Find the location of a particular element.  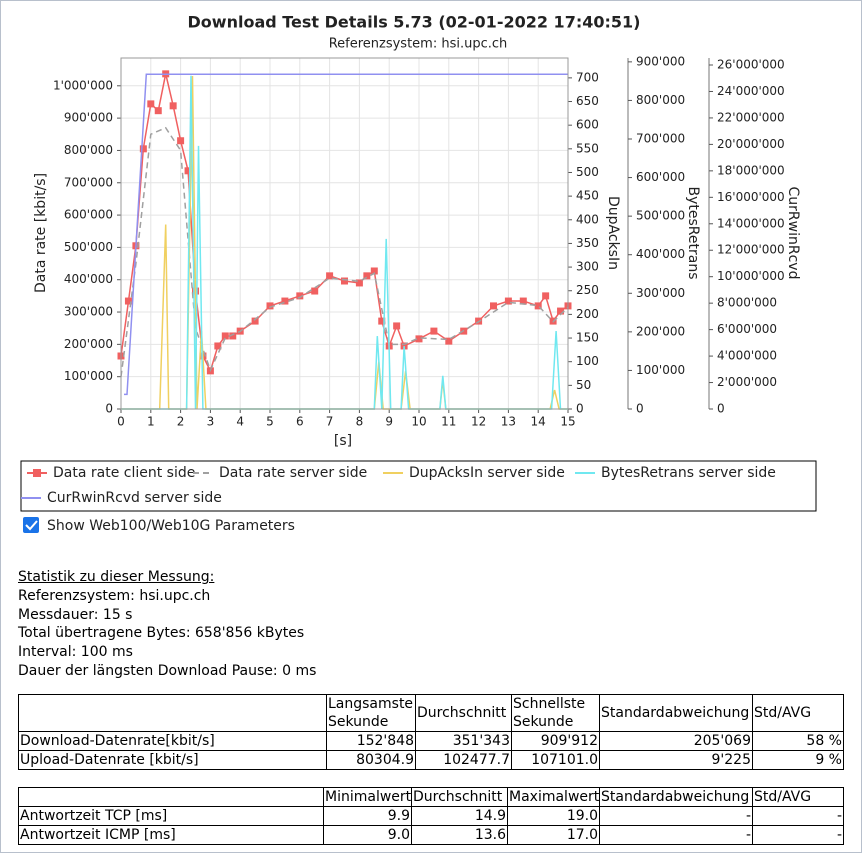

header-cell: Langsamste Sekunde is located at coordinates (371, 713).